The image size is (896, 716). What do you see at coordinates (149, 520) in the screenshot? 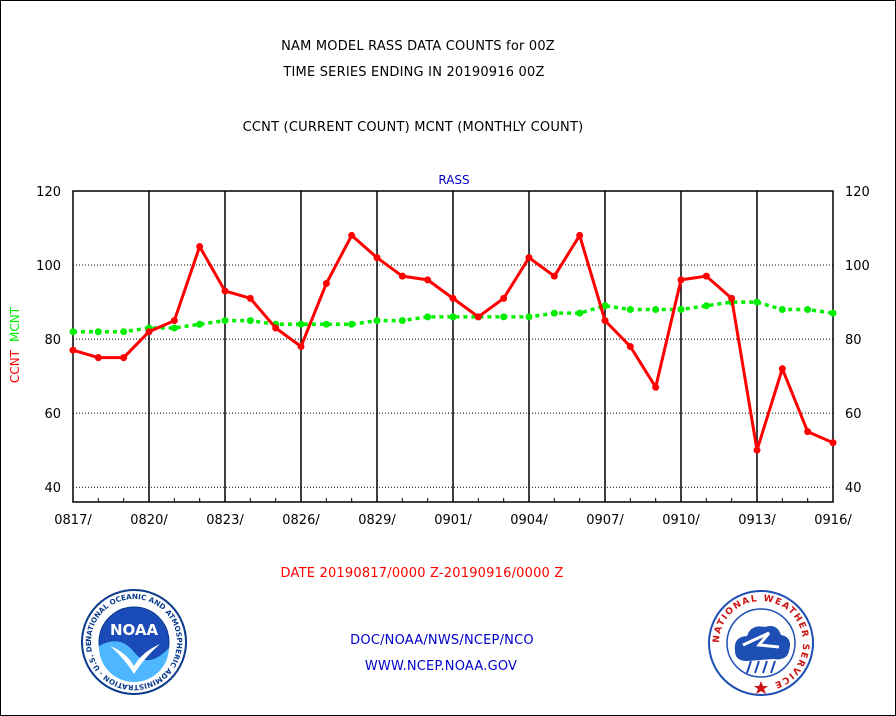
I see `x-tick-label: 0820/` at bounding box center [149, 520].